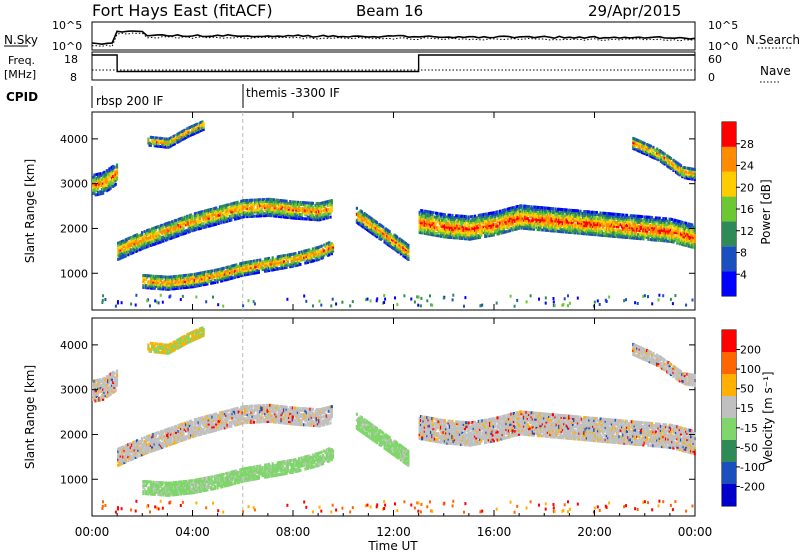 This screenshot has width=800, height=558. What do you see at coordinates (711, 77) in the screenshot?
I see `nave-tick-0: 0` at bounding box center [711, 77].